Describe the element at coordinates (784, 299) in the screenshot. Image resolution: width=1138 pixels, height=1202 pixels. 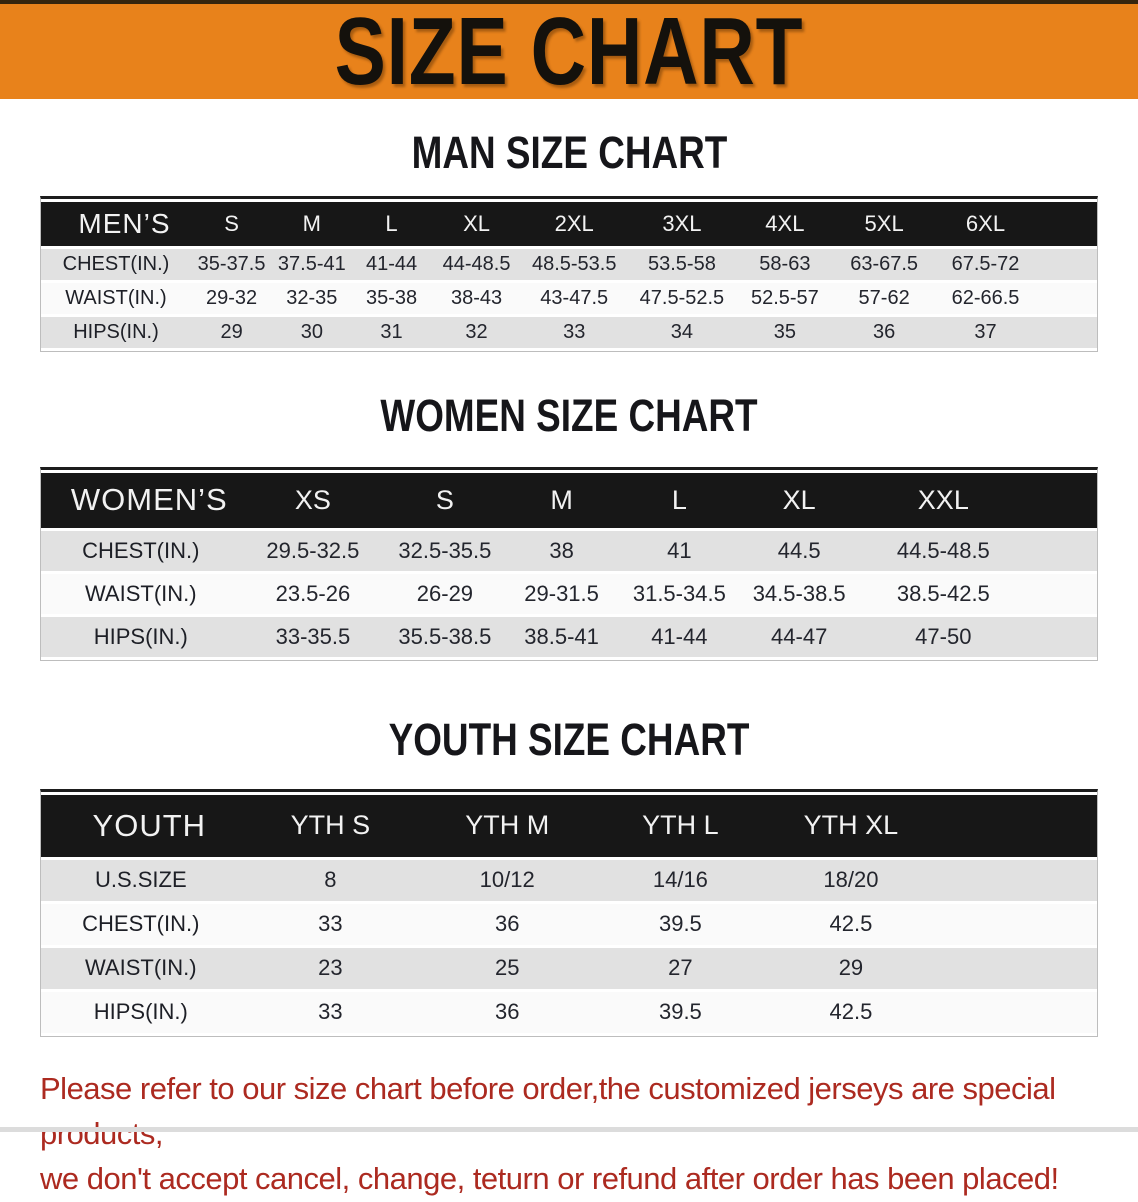
I see `table-cell: 52.5-57` at that location.